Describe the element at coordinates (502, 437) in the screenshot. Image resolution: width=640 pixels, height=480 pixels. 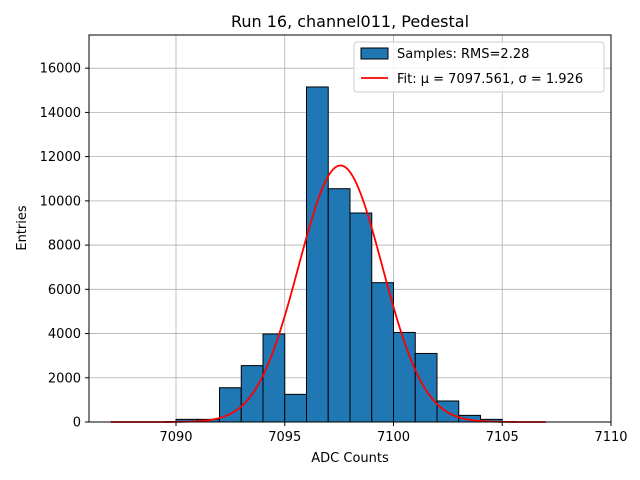
I see `x-tick-label: 7105` at that location.